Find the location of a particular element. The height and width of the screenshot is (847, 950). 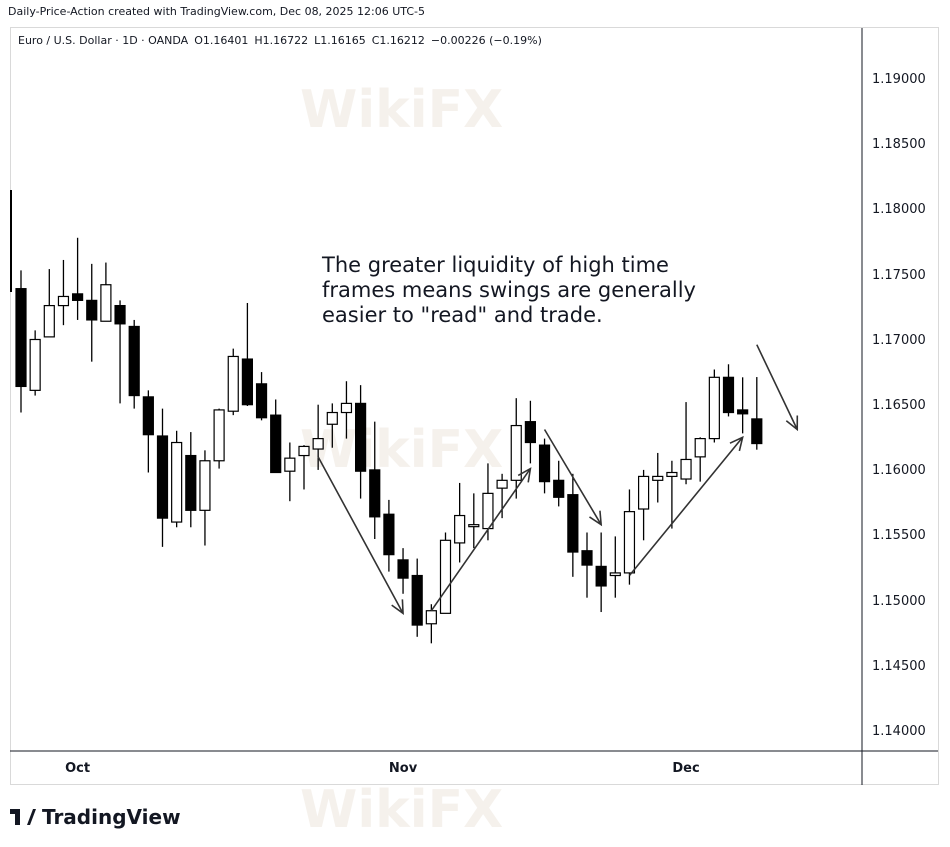

brand-name: TradingView is located at coordinates (111, 817).